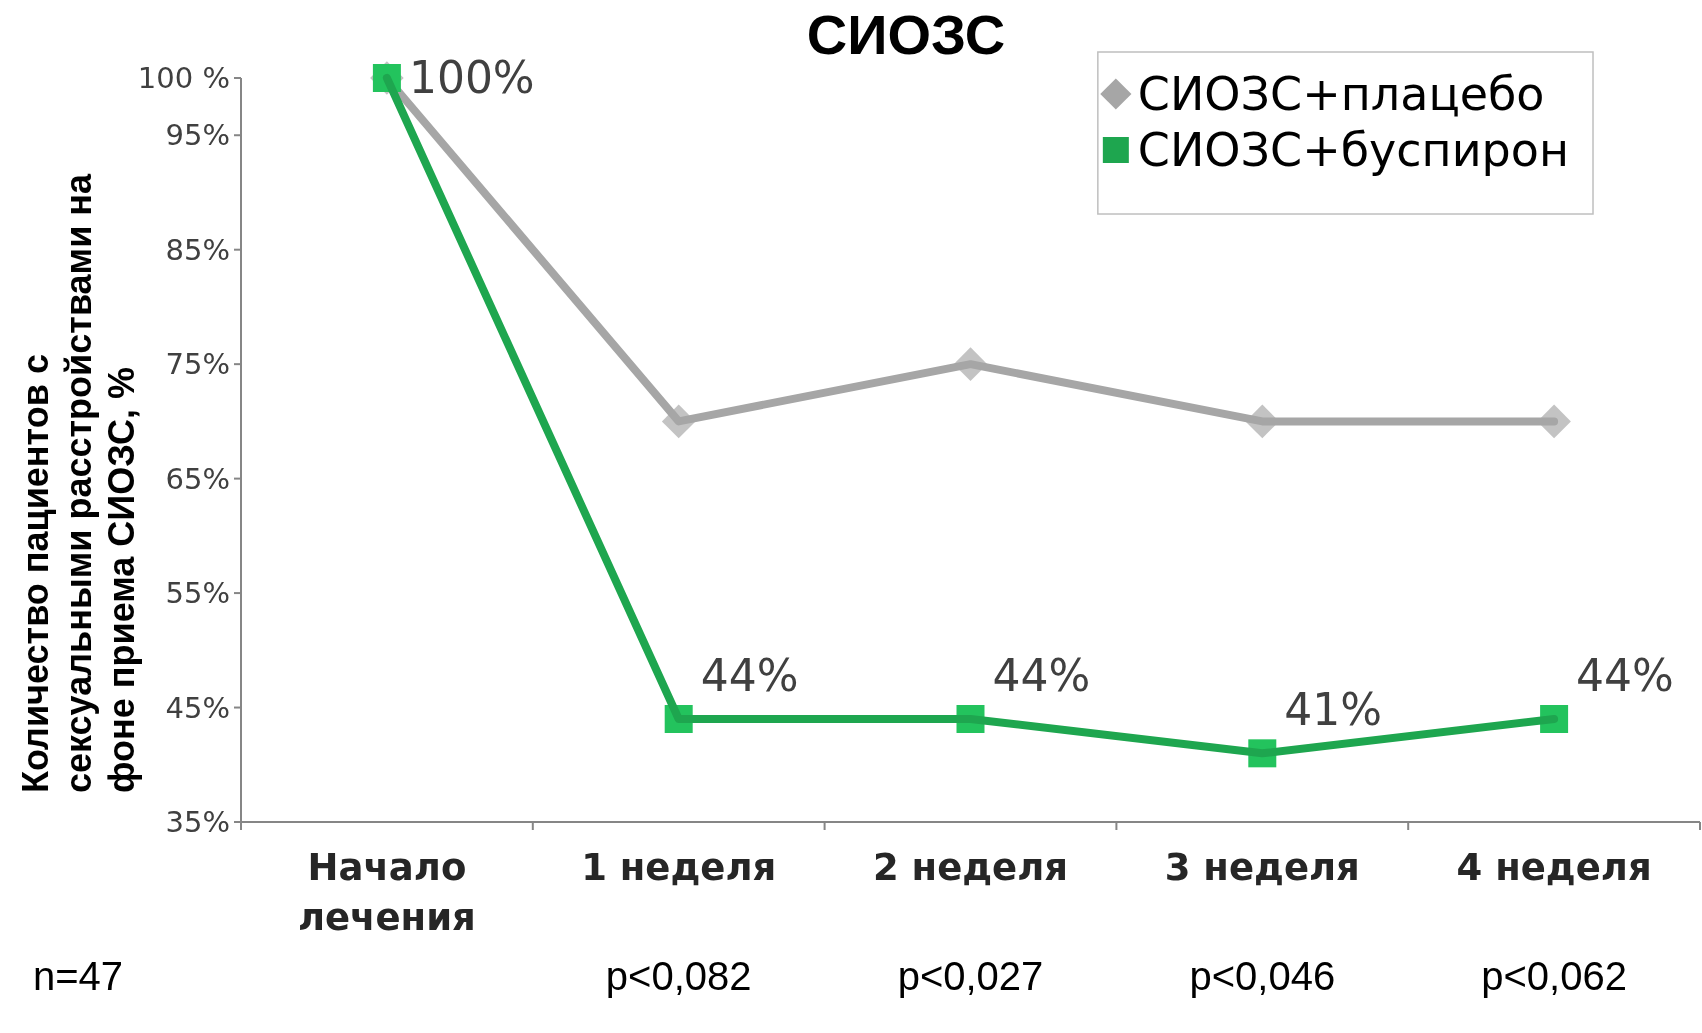 The width and height of the screenshot is (1702, 1033). Describe the element at coordinates (386, 892) in the screenshot. I see `x-tick-label: Начало лечения` at that location.